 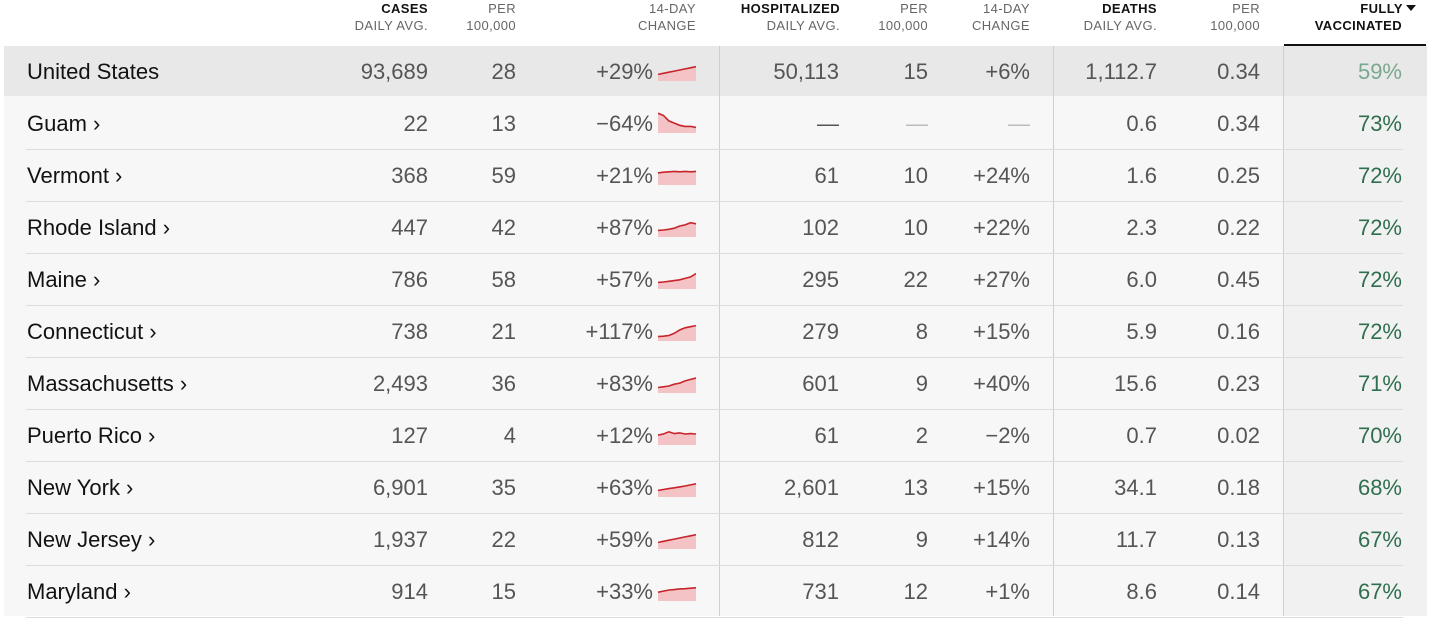 What do you see at coordinates (624, 539) in the screenshot?
I see `cell-cases-change: +59%` at bounding box center [624, 539].